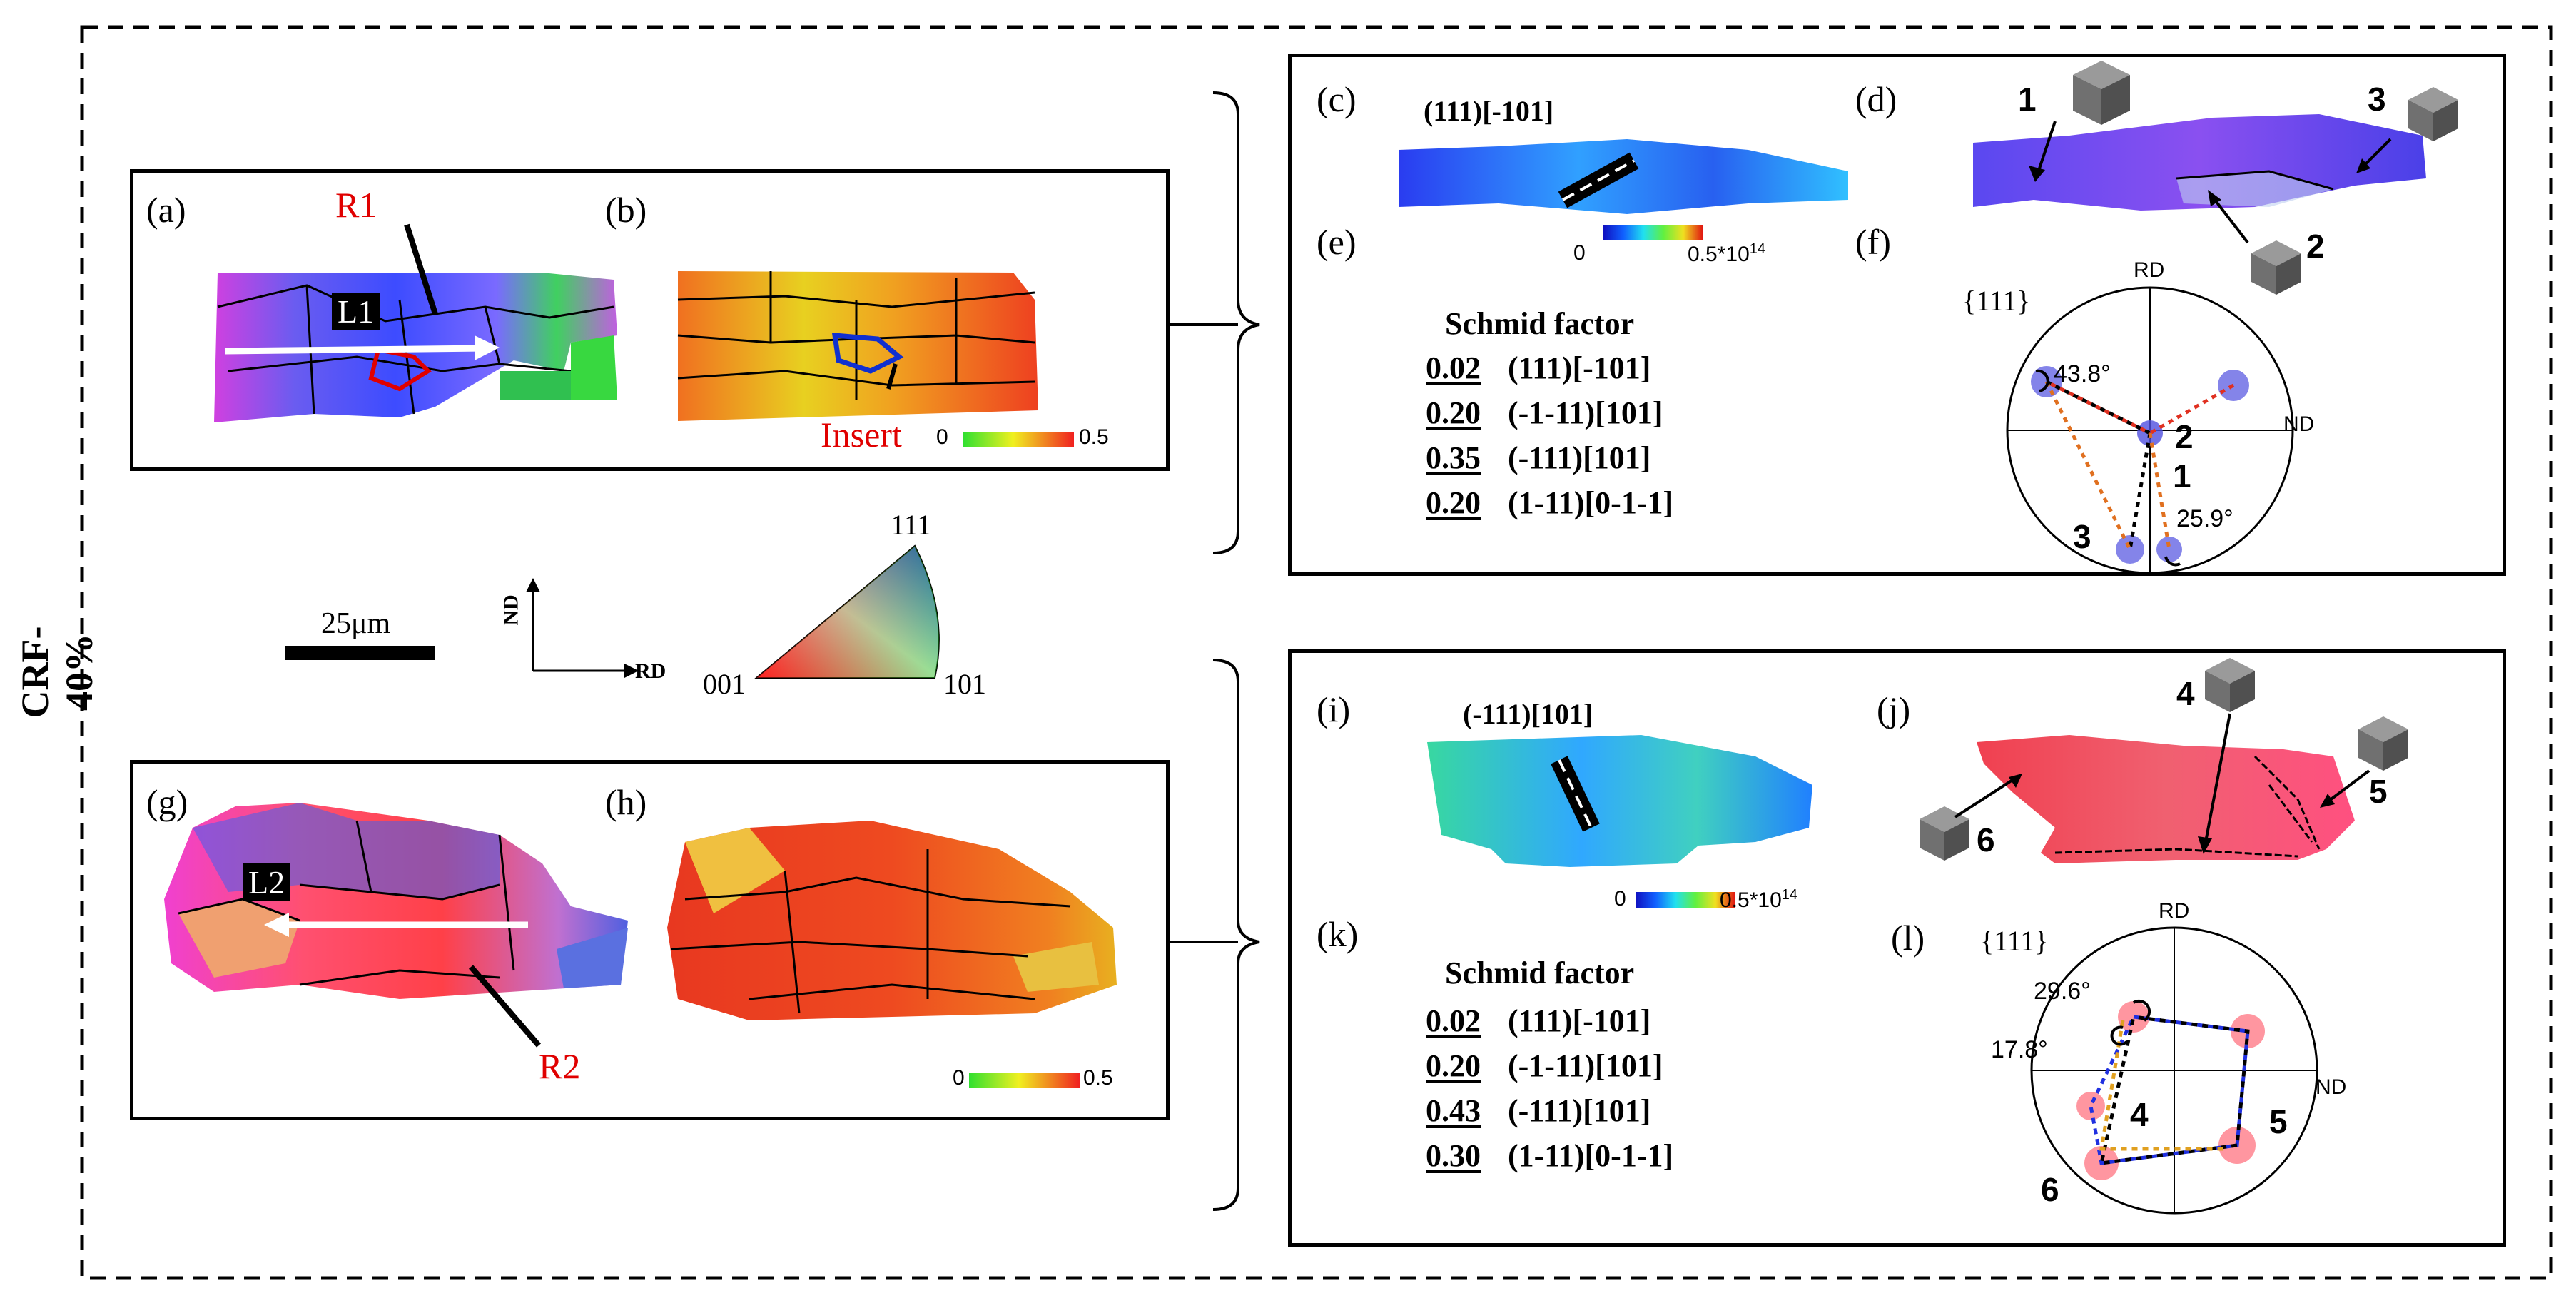 Image resolution: width=2576 pixels, height=1308 pixels. I want to click on schmid-row-k: 0.02 (111)[-101], so click(1538, 1021).